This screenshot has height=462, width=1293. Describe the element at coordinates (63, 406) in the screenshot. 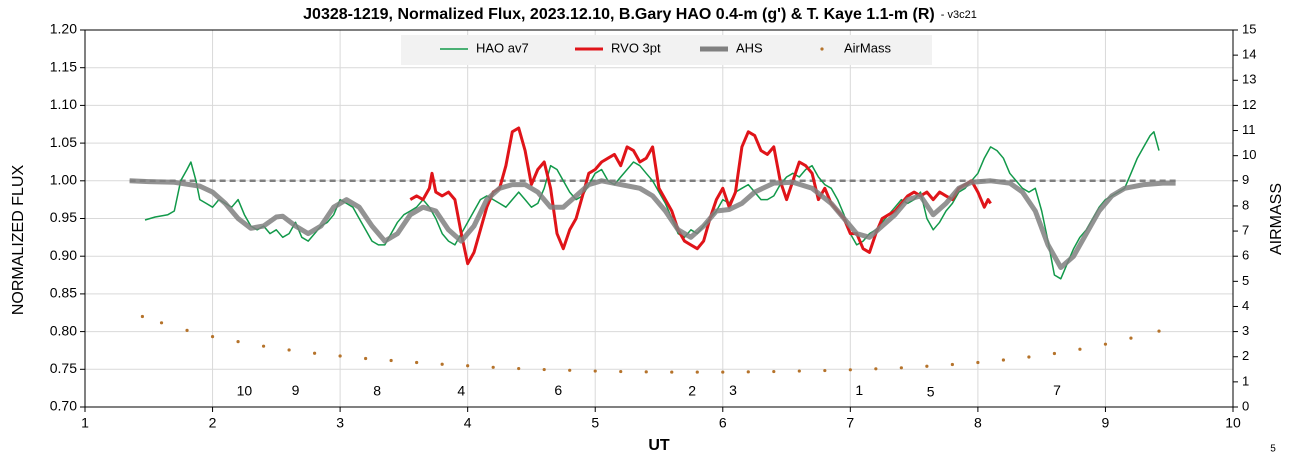

I see `y-tick-label: 0.70` at that location.